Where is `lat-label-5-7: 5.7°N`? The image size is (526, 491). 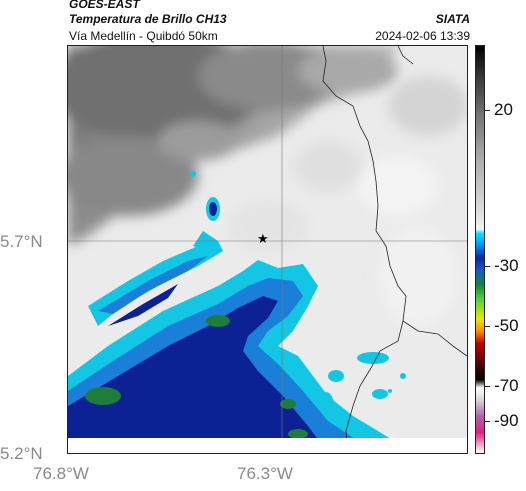
lat-label-5-7: 5.7°N is located at coordinates (21, 241).